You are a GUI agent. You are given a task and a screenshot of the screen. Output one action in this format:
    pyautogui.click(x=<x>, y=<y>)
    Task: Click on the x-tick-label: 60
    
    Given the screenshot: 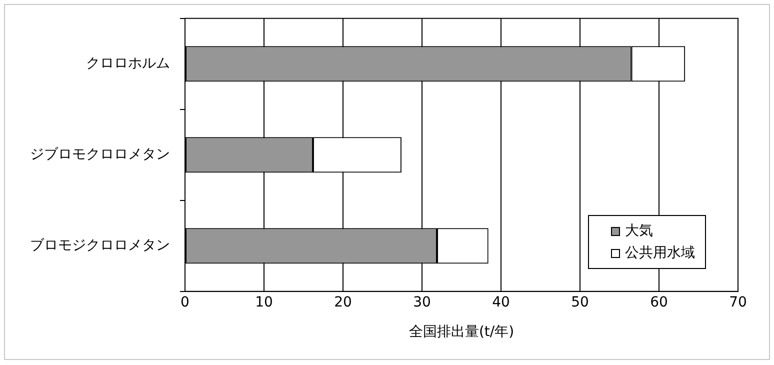 What is the action you would take?
    pyautogui.click(x=659, y=302)
    